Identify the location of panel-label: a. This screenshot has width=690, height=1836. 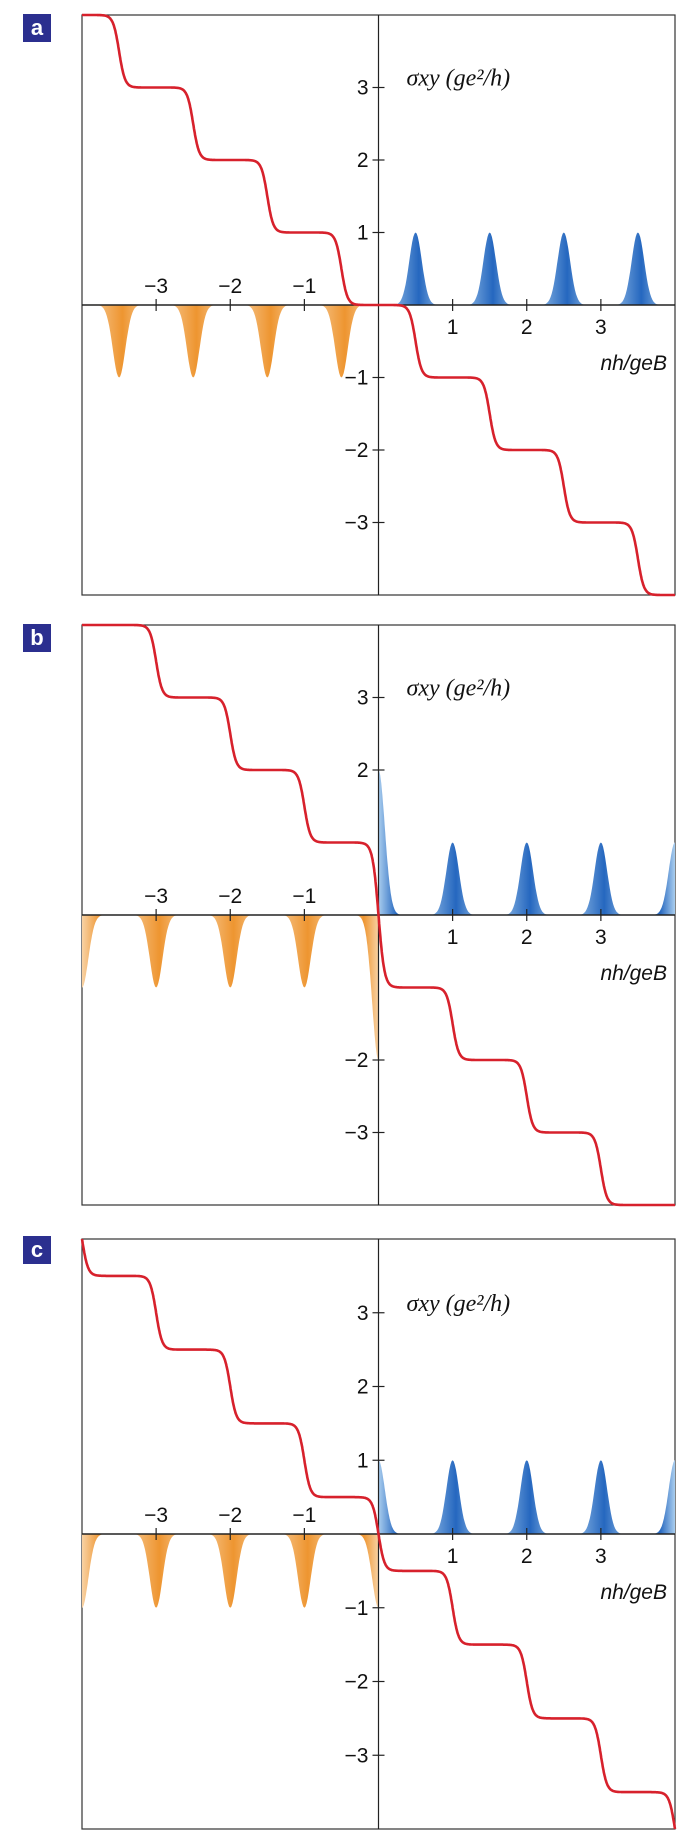
(37, 28).